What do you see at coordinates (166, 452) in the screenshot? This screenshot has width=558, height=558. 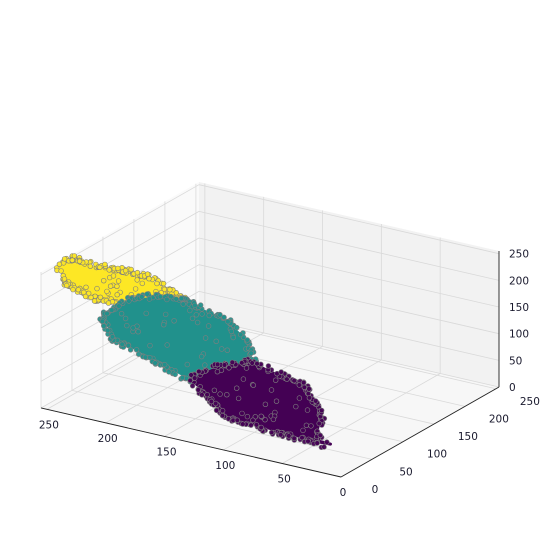 I see `x-tick-label: 150` at bounding box center [166, 452].